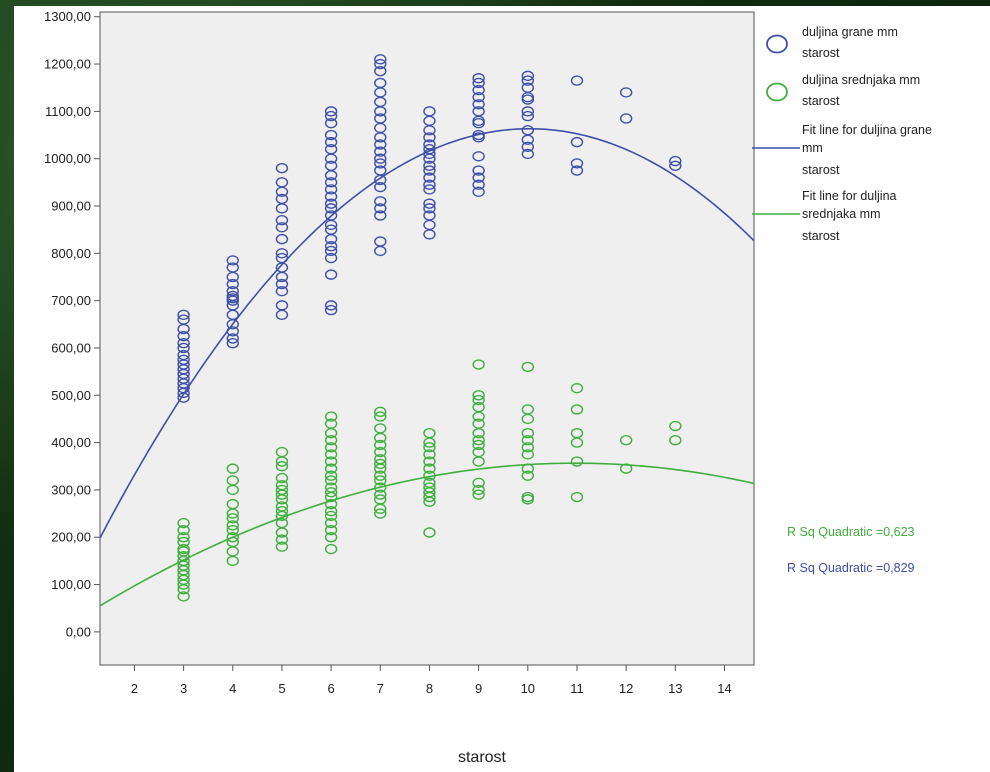 Image resolution: width=990 pixels, height=772 pixels. Describe the element at coordinates (777, 44) in the screenshot. I see `legend-marker` at that location.